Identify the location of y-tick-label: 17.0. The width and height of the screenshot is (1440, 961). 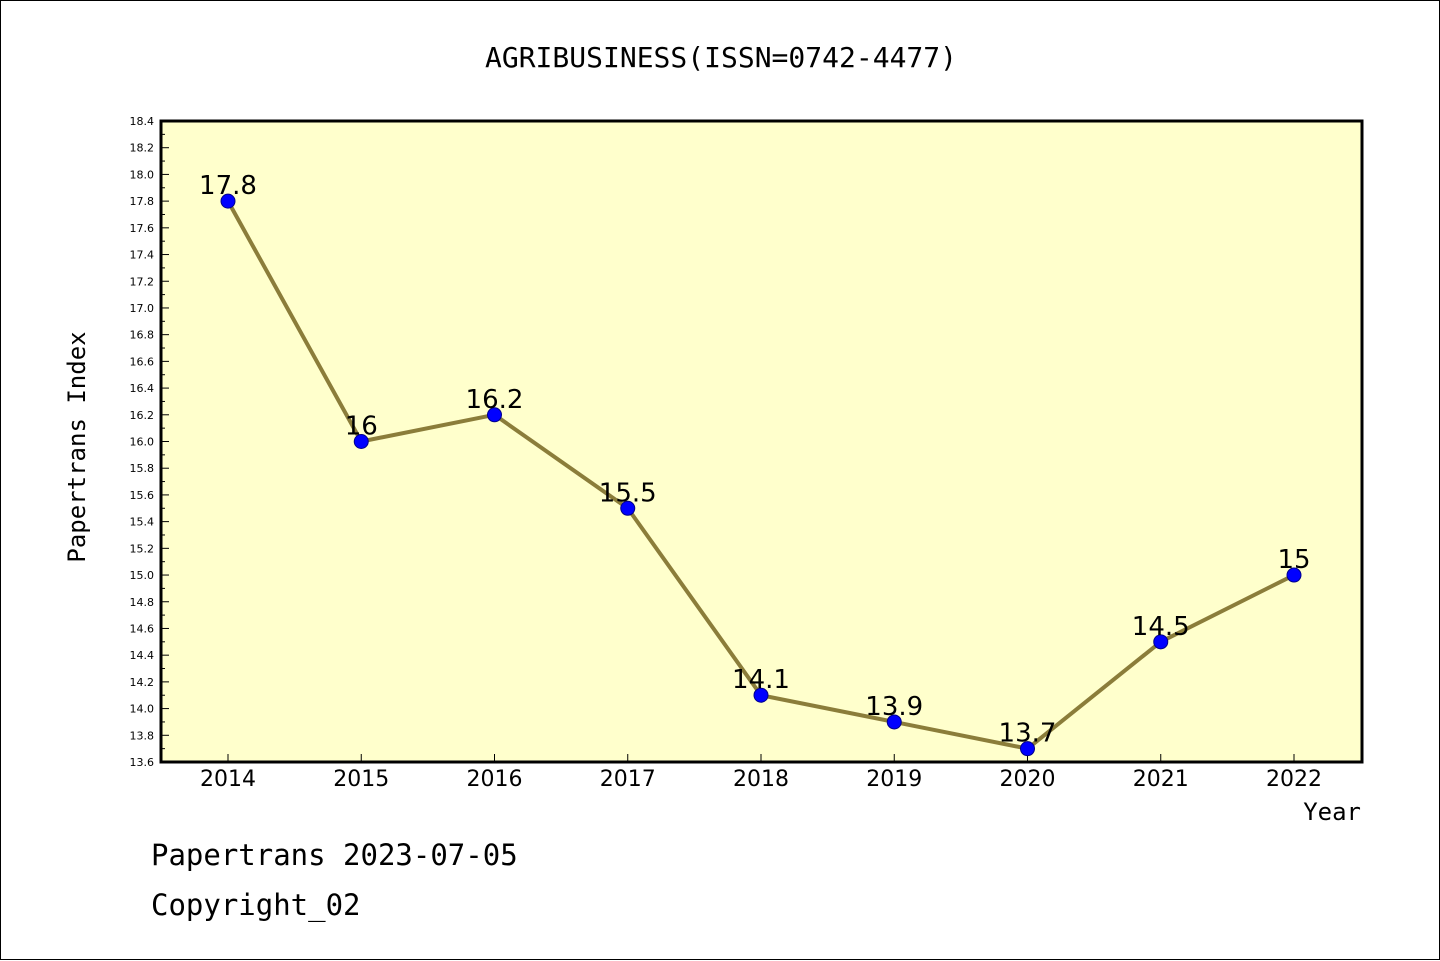
(142, 308).